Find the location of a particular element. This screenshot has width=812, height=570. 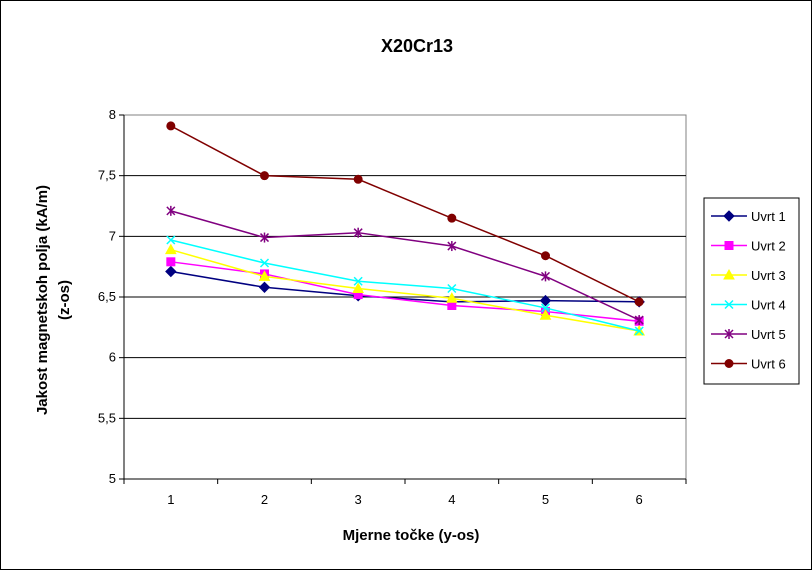

legend-item: Uvrt 6 is located at coordinates (748, 364).